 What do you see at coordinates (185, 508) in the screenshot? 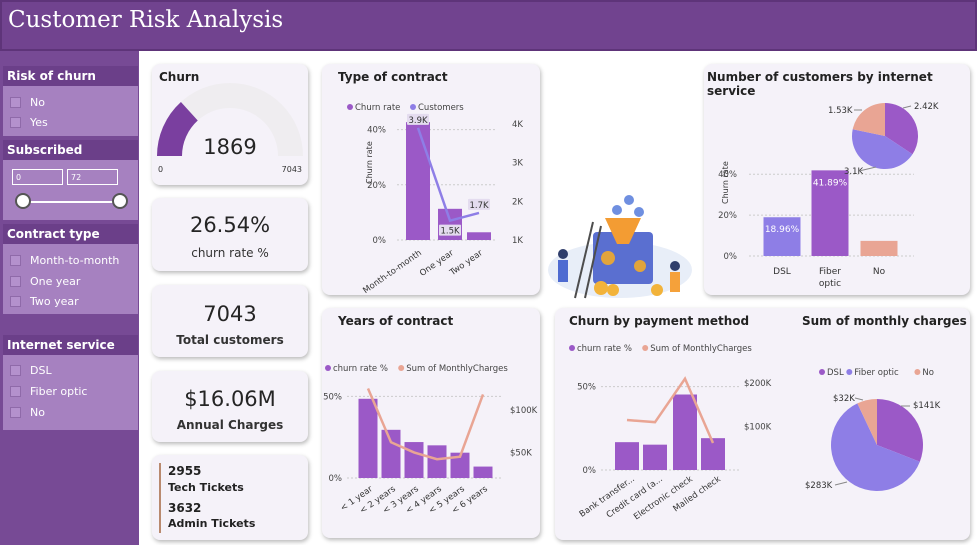
I see `admin-tickets-value: 3632` at bounding box center [185, 508].